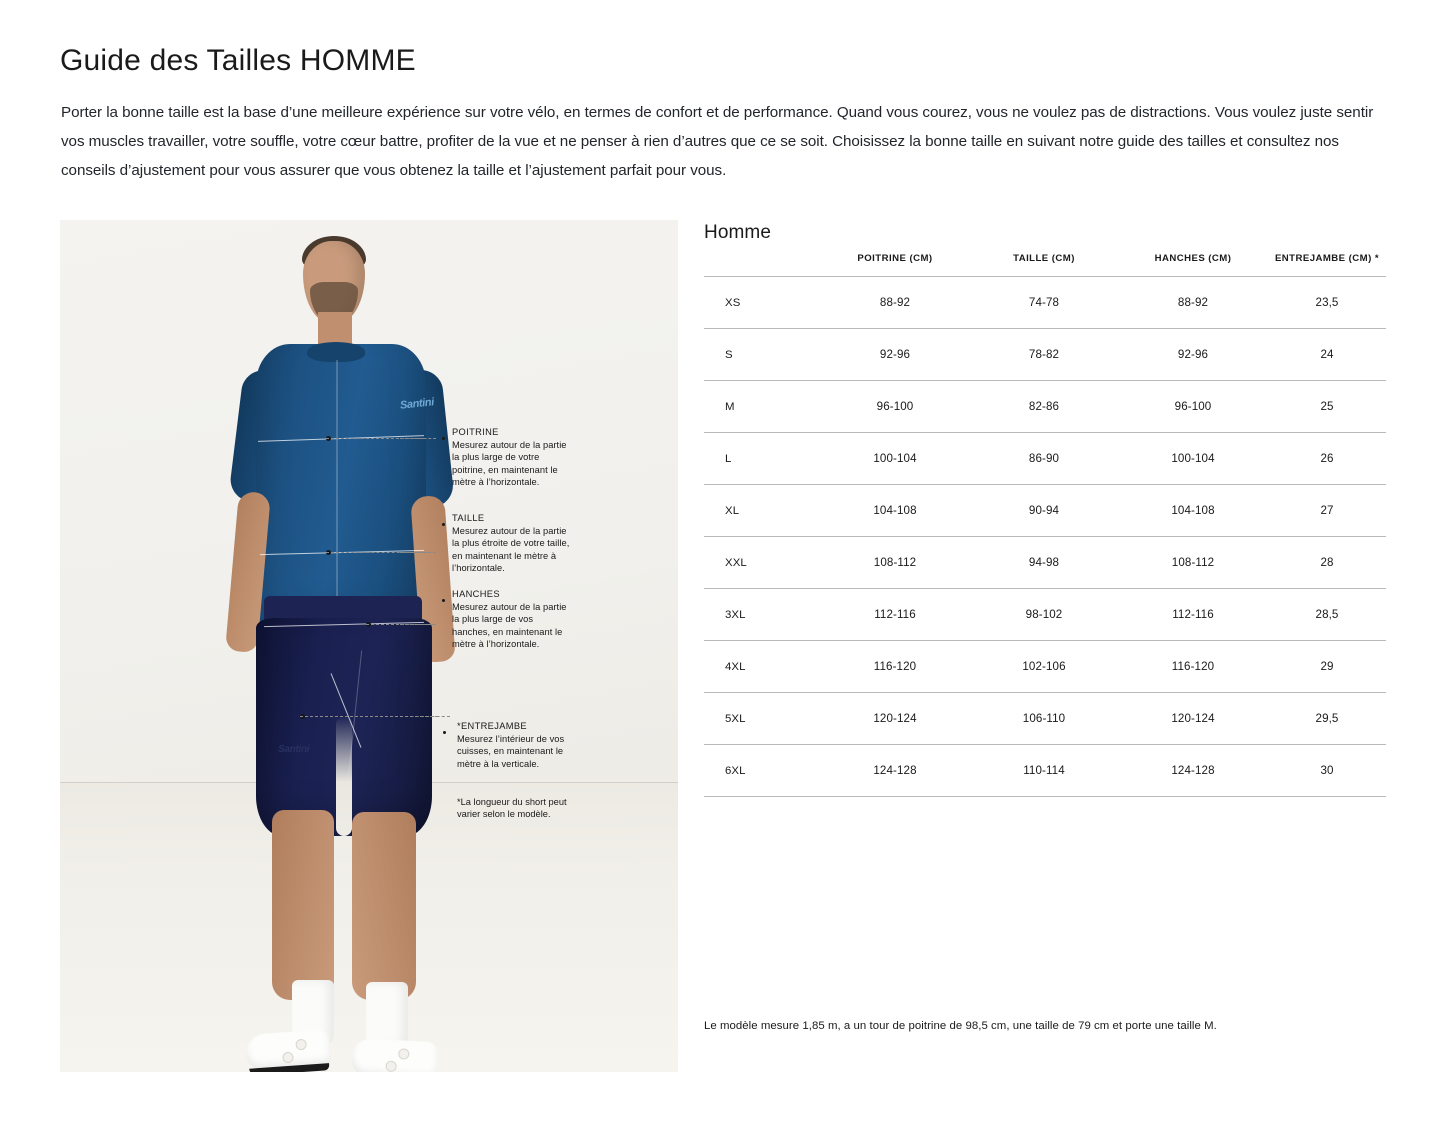 This screenshot has width=1445, height=1143. What do you see at coordinates (895, 770) in the screenshot?
I see `cell-poitrine: 124-128` at bounding box center [895, 770].